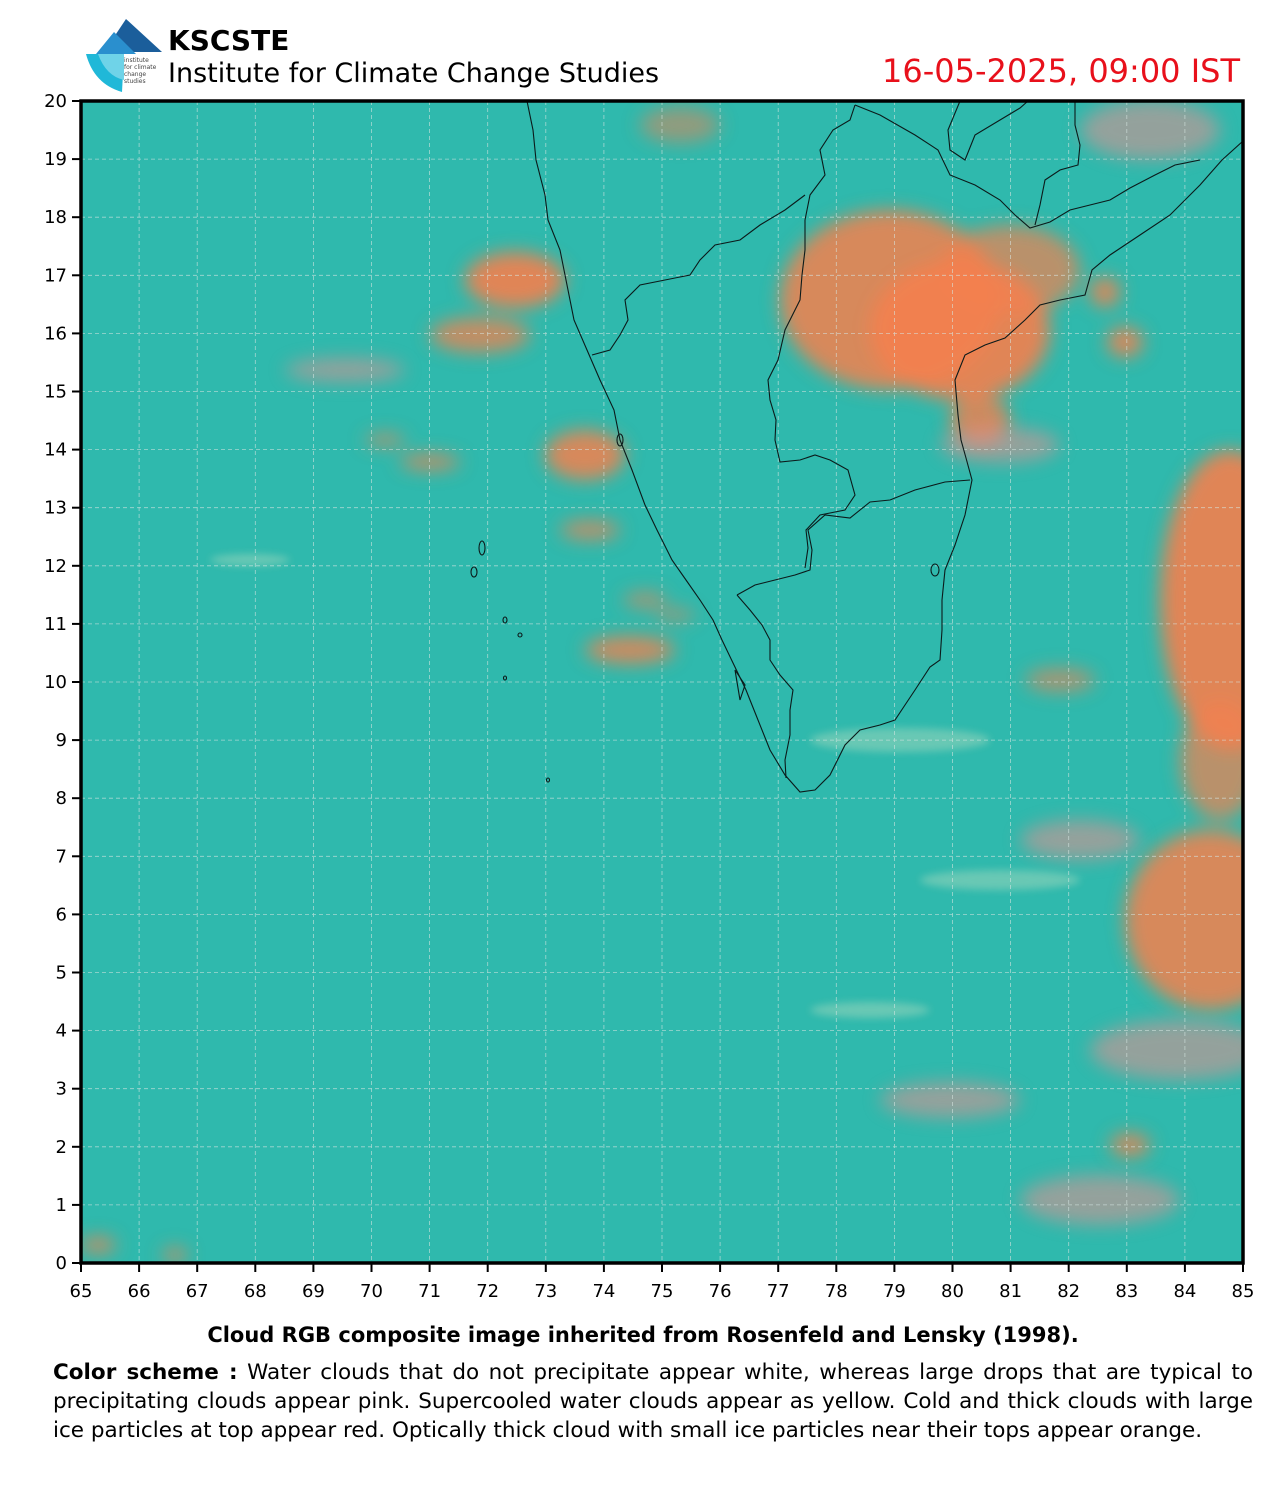 This screenshot has width=1286, height=1502. Describe the element at coordinates (61, 1089) in the screenshot. I see `y-tick-label: 3` at that location.